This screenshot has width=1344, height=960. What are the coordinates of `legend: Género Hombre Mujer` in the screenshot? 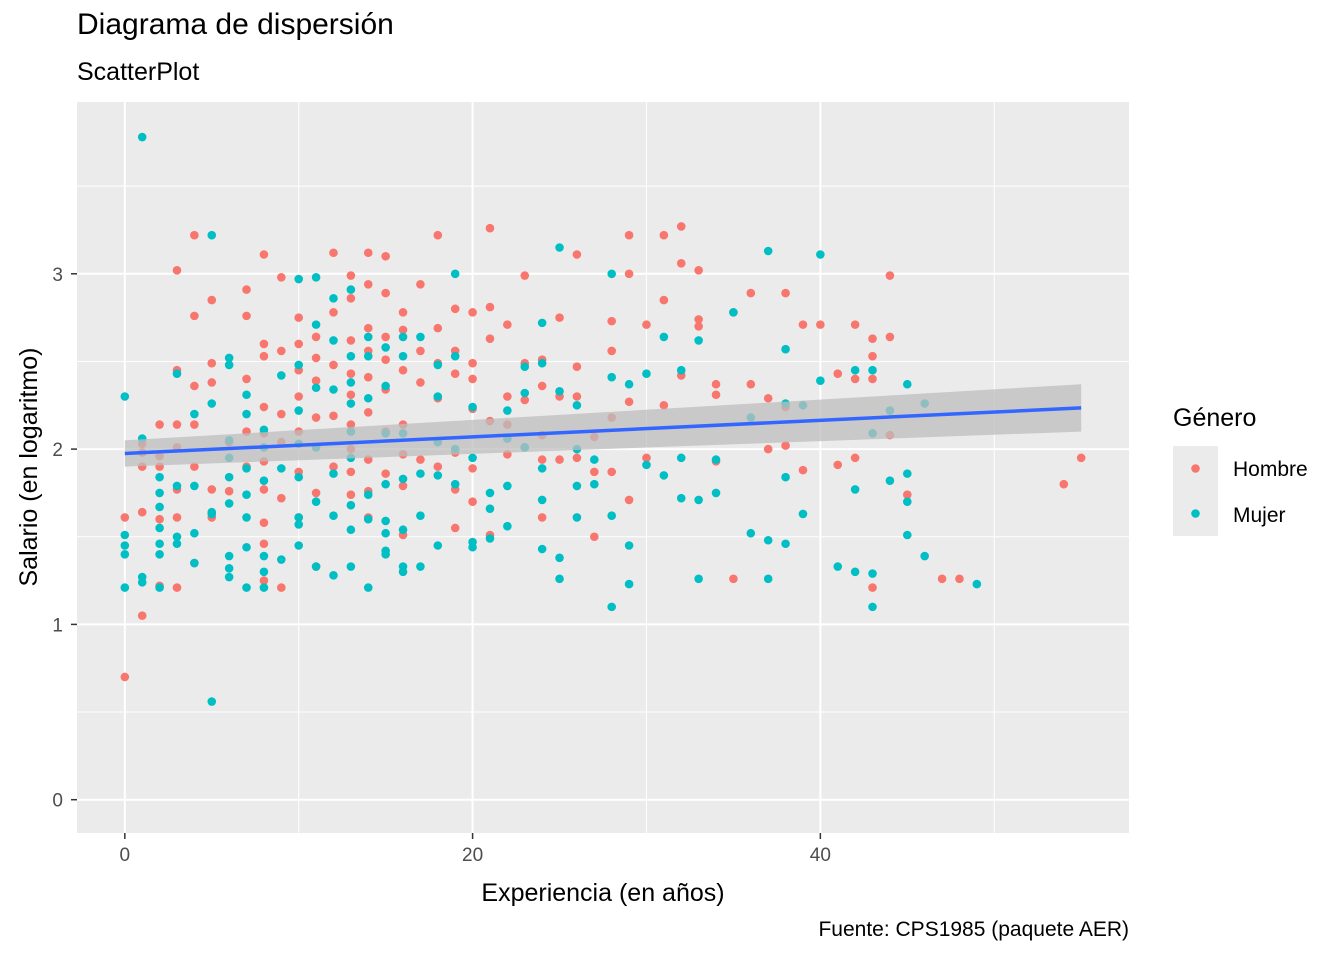 It's located at (1240, 470).